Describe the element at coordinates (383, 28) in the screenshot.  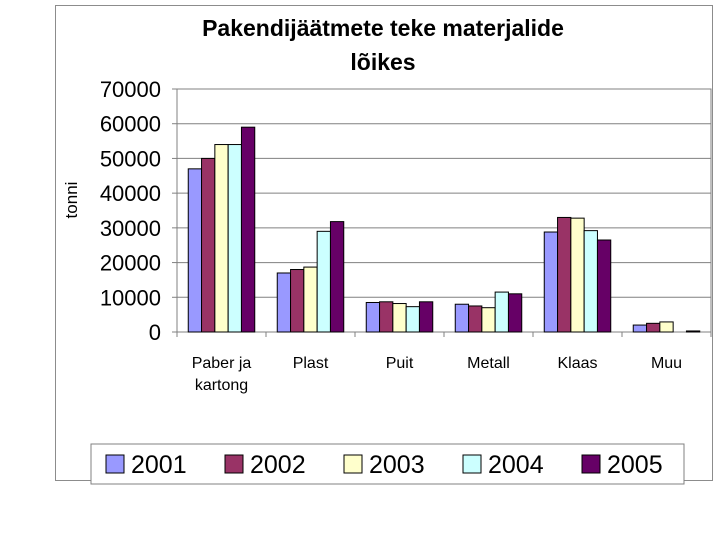
I see `chart-title-line-1: Pakendijäätmete teke materjalide` at that location.